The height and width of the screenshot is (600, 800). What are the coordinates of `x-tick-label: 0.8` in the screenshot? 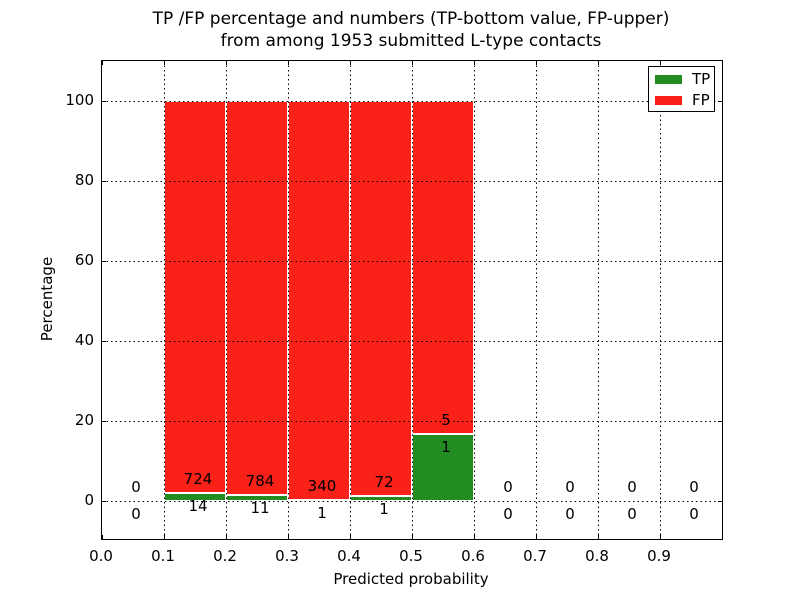 It's located at (597, 556).